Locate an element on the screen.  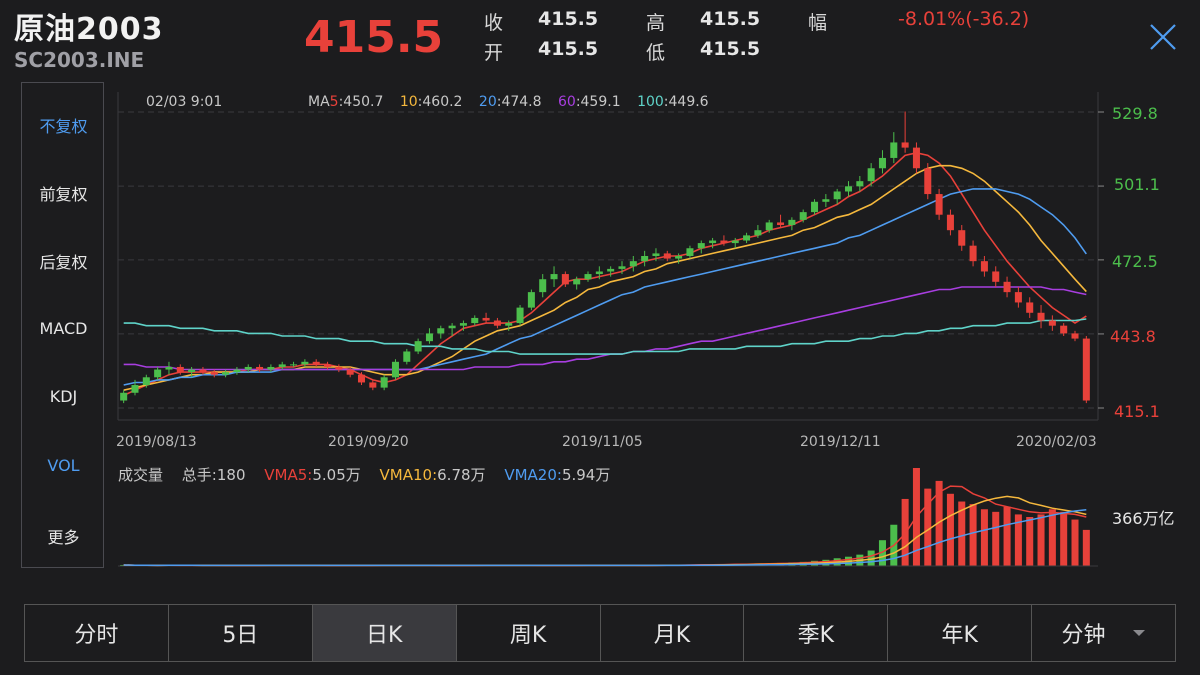
tab-intraday: 分时 is located at coordinates (97, 633).